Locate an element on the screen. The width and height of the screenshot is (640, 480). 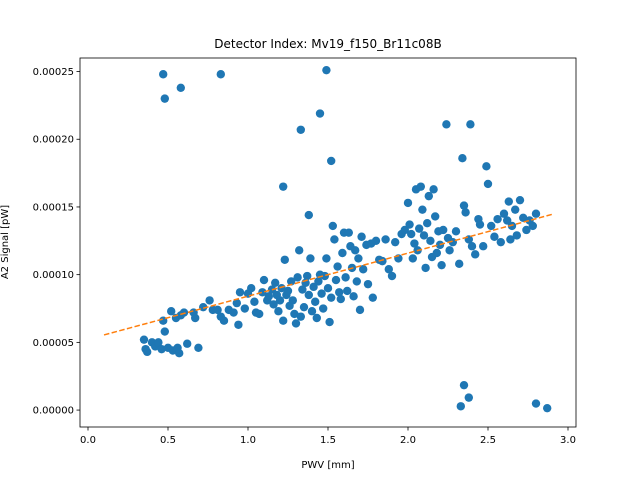
y-tick-label: 0.00025 is located at coordinates (53, 72).